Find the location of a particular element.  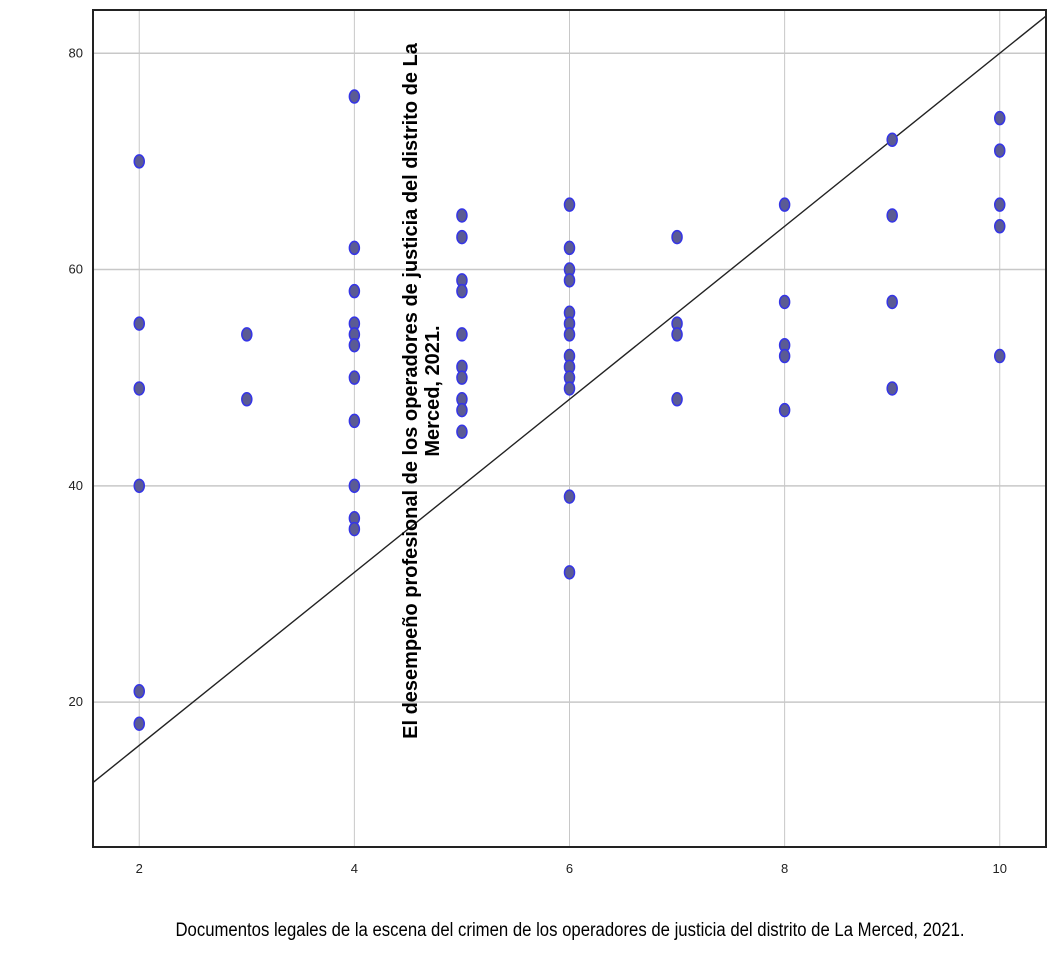

y-tick-label: 20 is located at coordinates (76, 701).